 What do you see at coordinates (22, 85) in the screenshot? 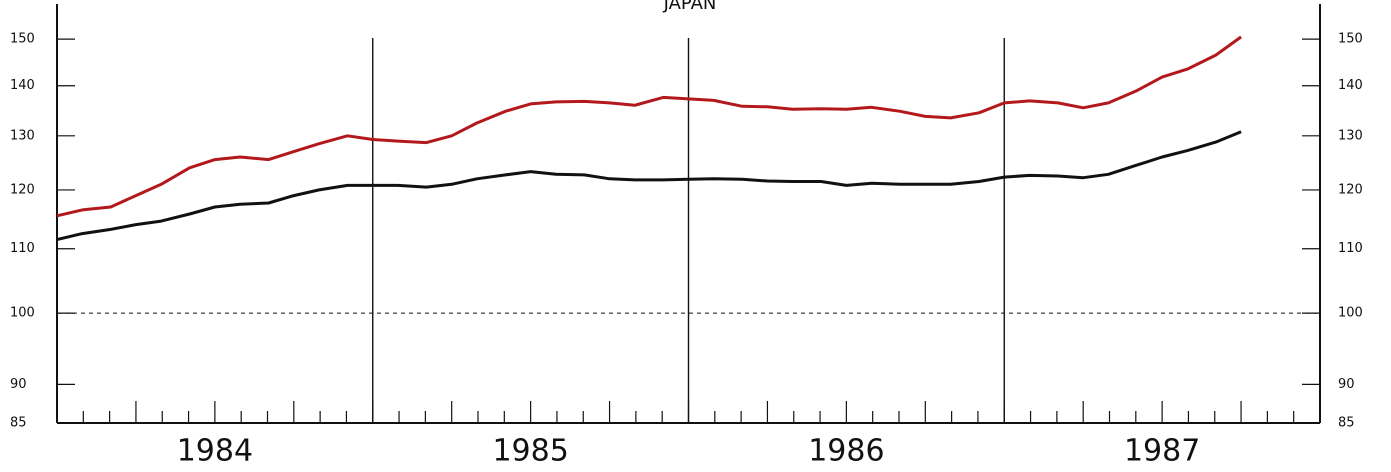
I see `y-tick-label: 140` at bounding box center [22, 85].